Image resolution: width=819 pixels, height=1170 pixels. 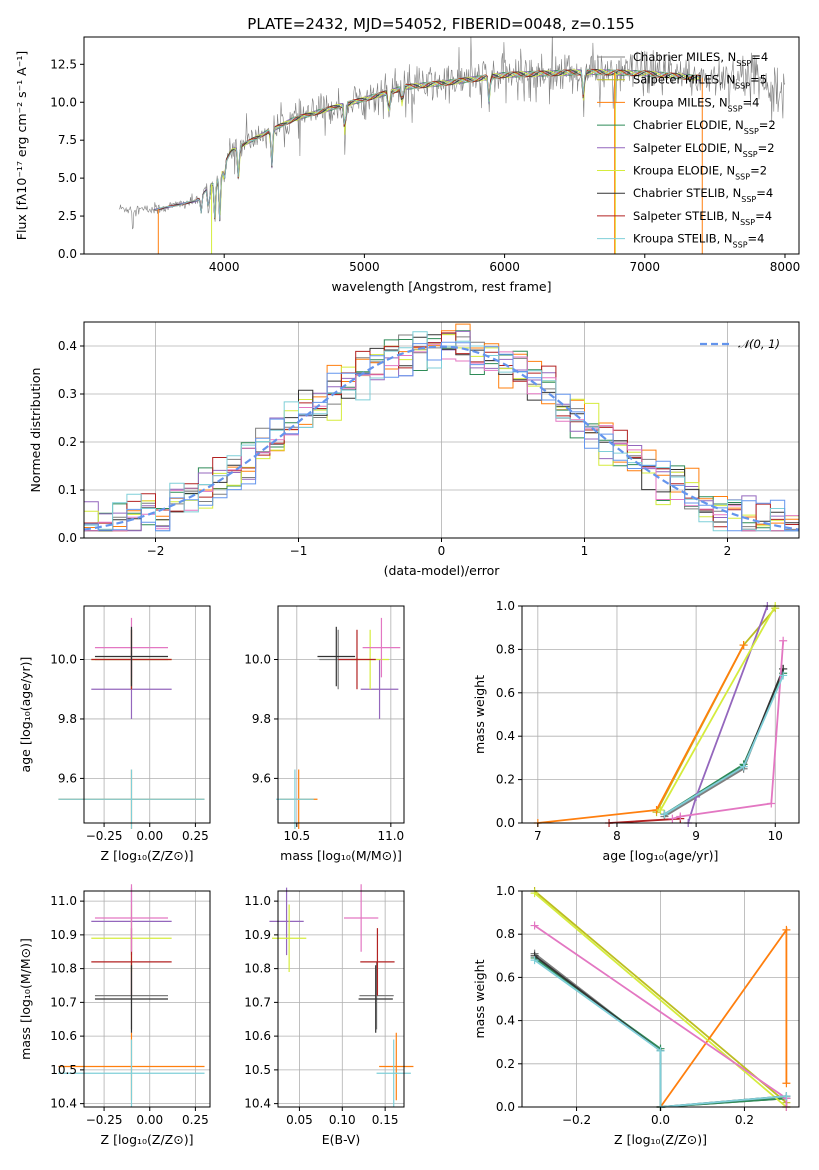 What do you see at coordinates (385, 1120) in the screenshot?
I see `x-tick-label: 0.15` at bounding box center [385, 1120].